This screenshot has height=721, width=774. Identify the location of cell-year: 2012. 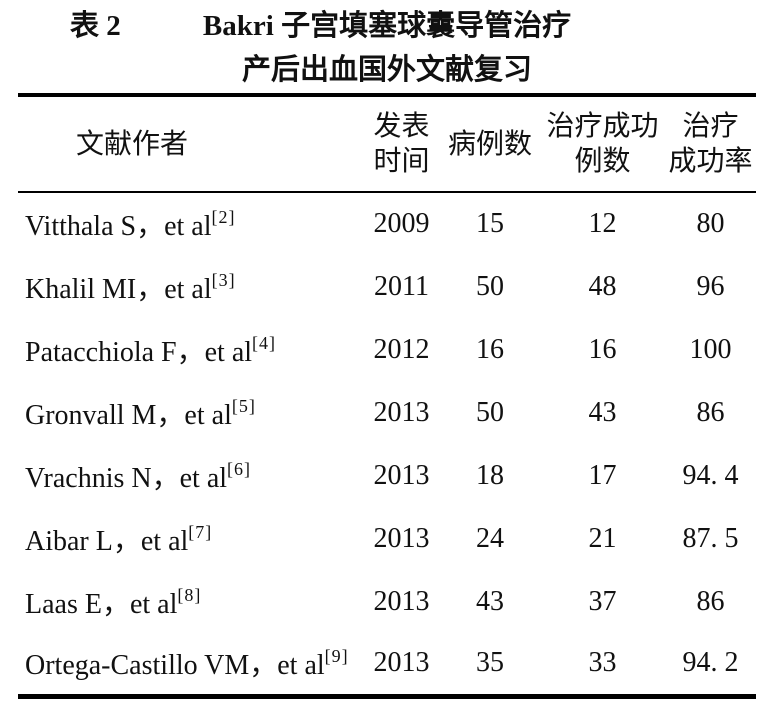
(401, 349).